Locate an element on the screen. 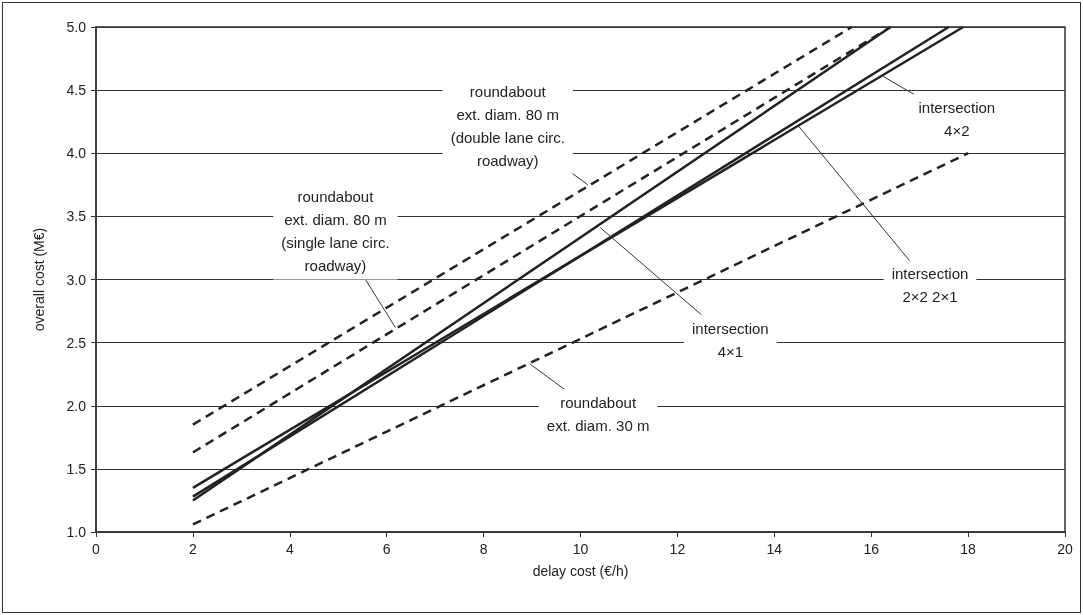 Image resolution: width=1083 pixels, height=615 pixels. x-tick-label: 4 is located at coordinates (289, 549).